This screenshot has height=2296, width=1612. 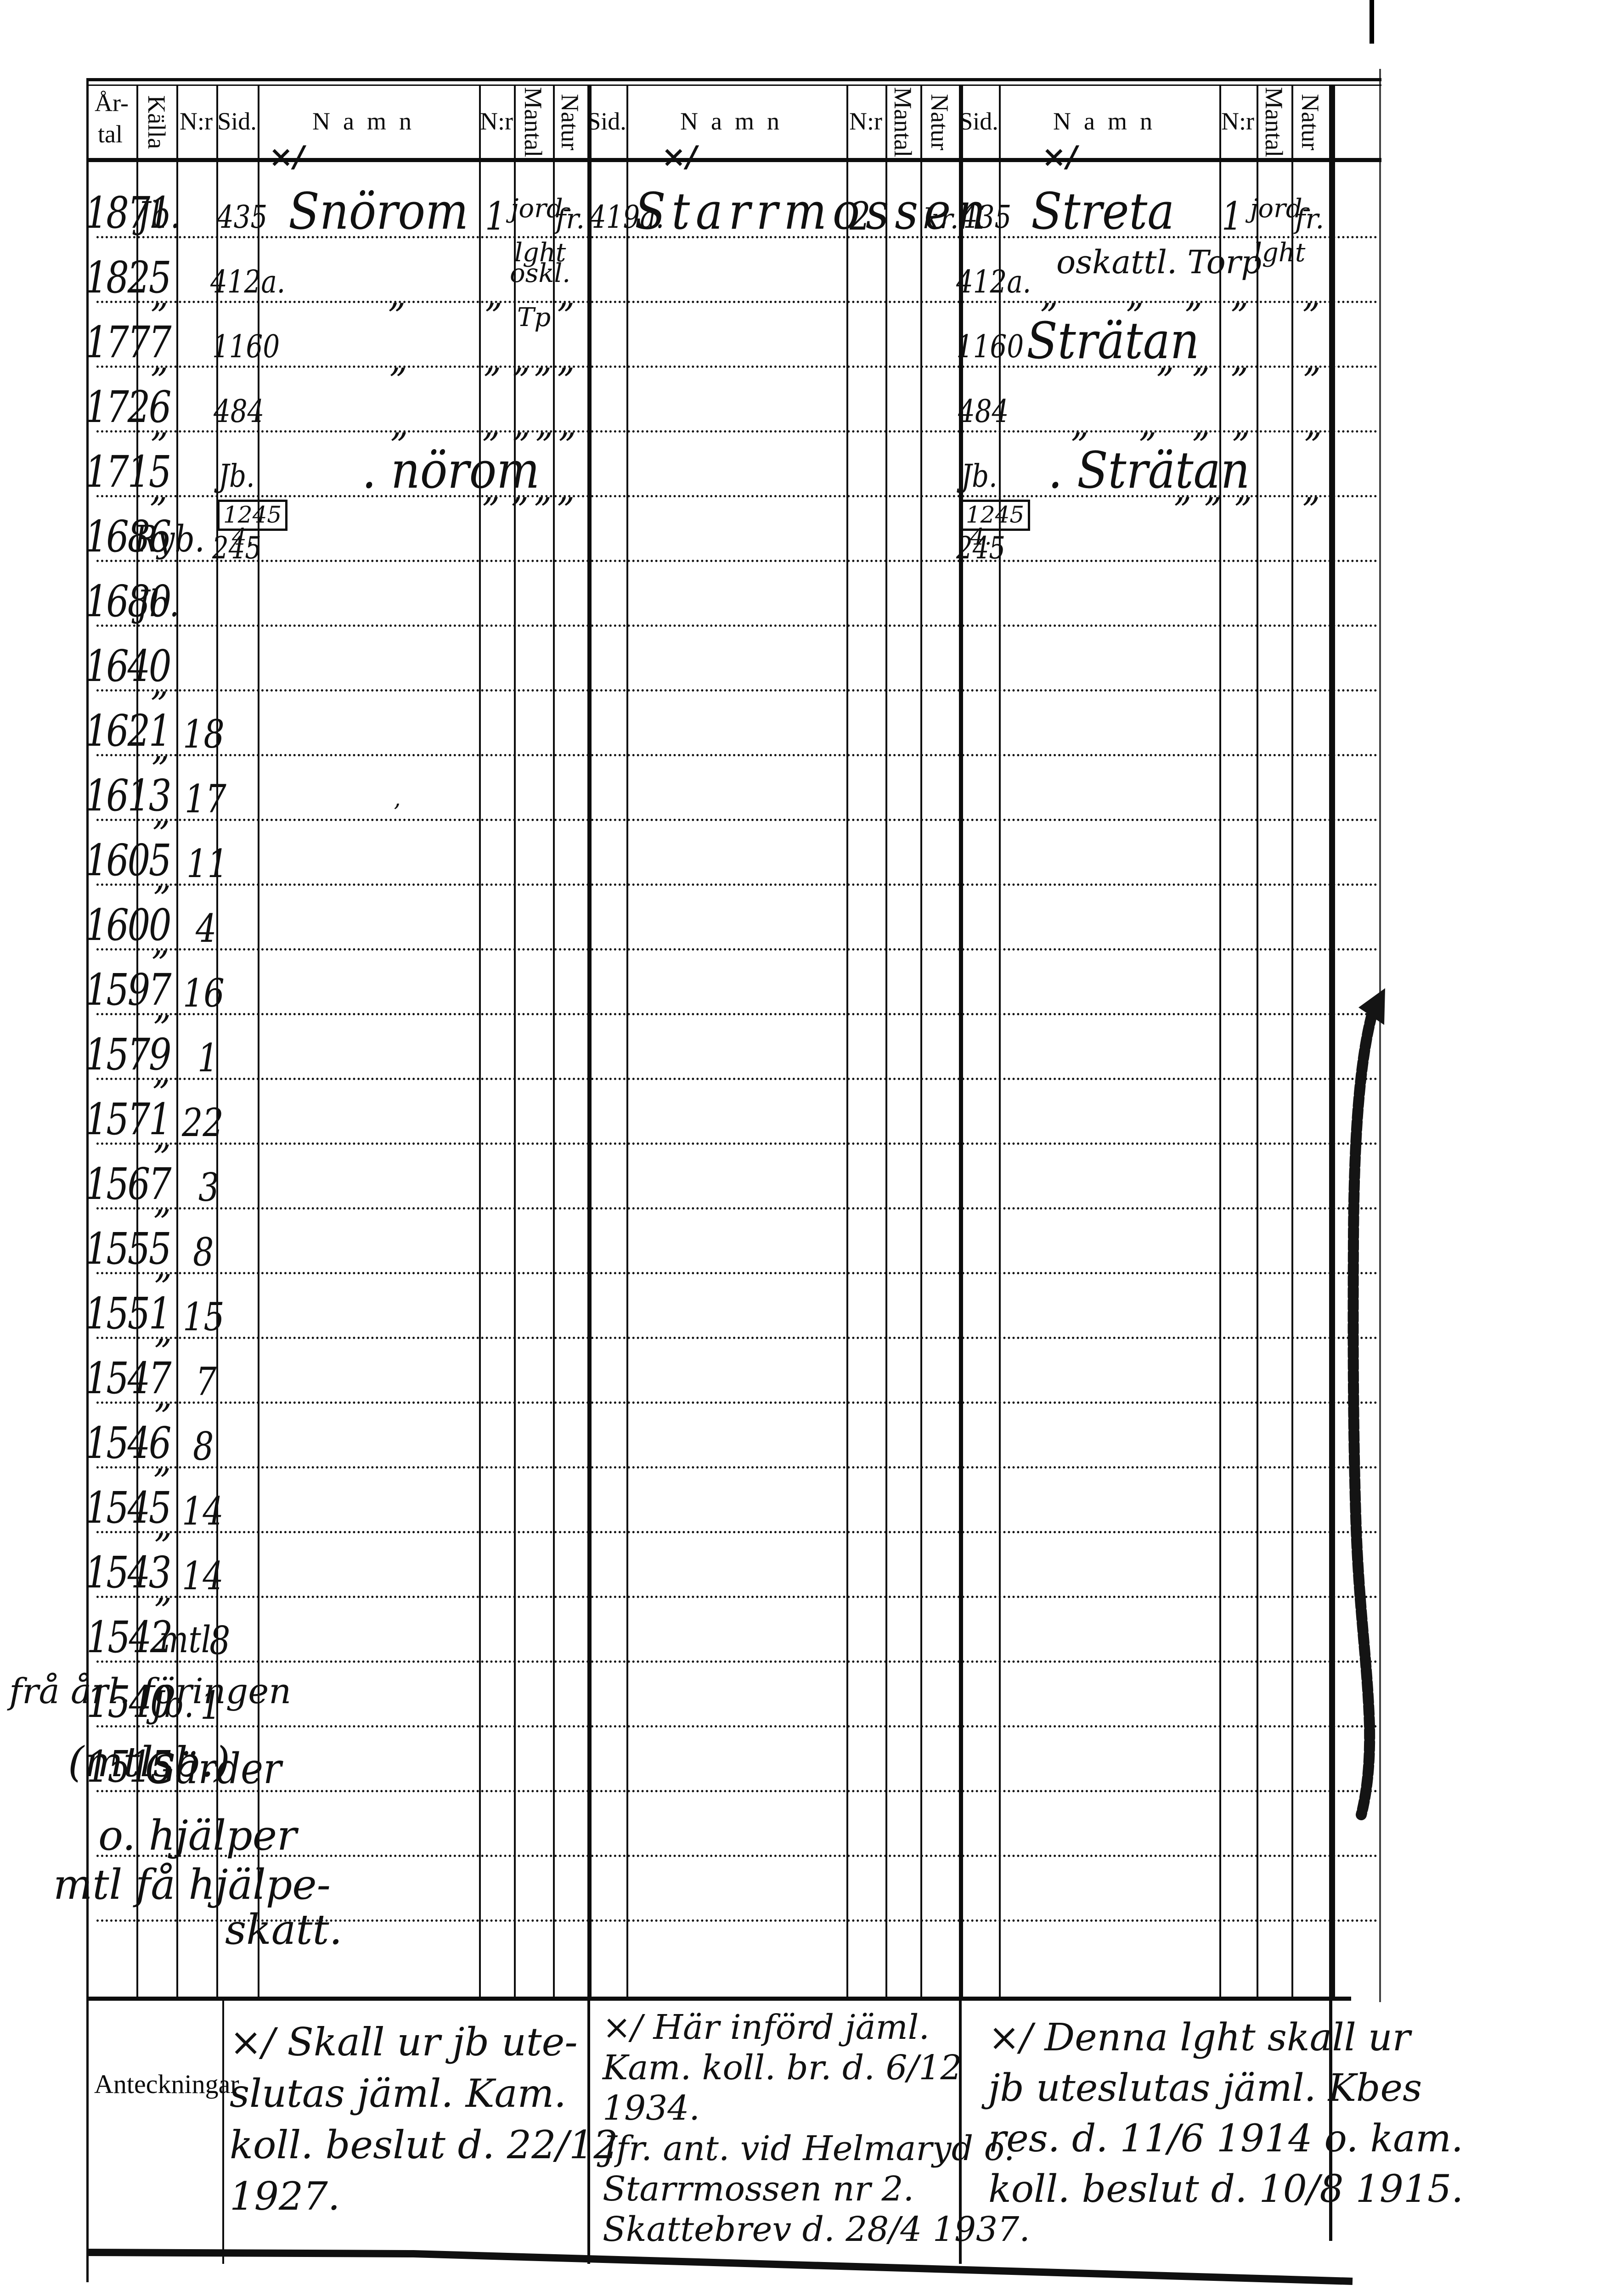 What do you see at coordinates (129, 1638) in the screenshot?
I see `year-value: 1542` at bounding box center [129, 1638].